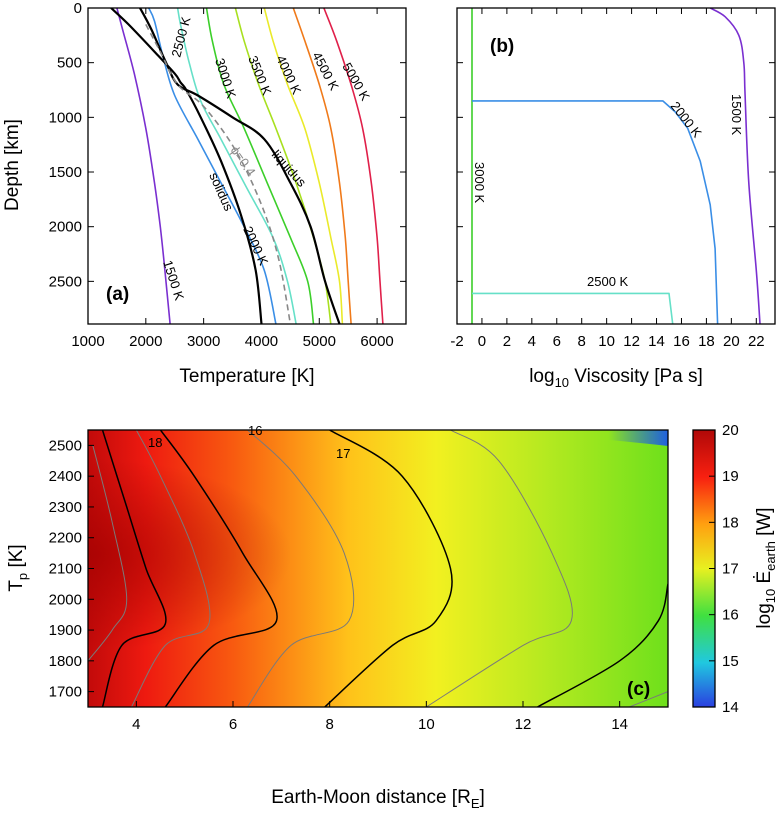 This screenshot has height=818, width=784. Describe the element at coordinates (616, 378) in the screenshot. I see `panel-b-xlabel: log10 Viscosity [Pa s]` at that location.